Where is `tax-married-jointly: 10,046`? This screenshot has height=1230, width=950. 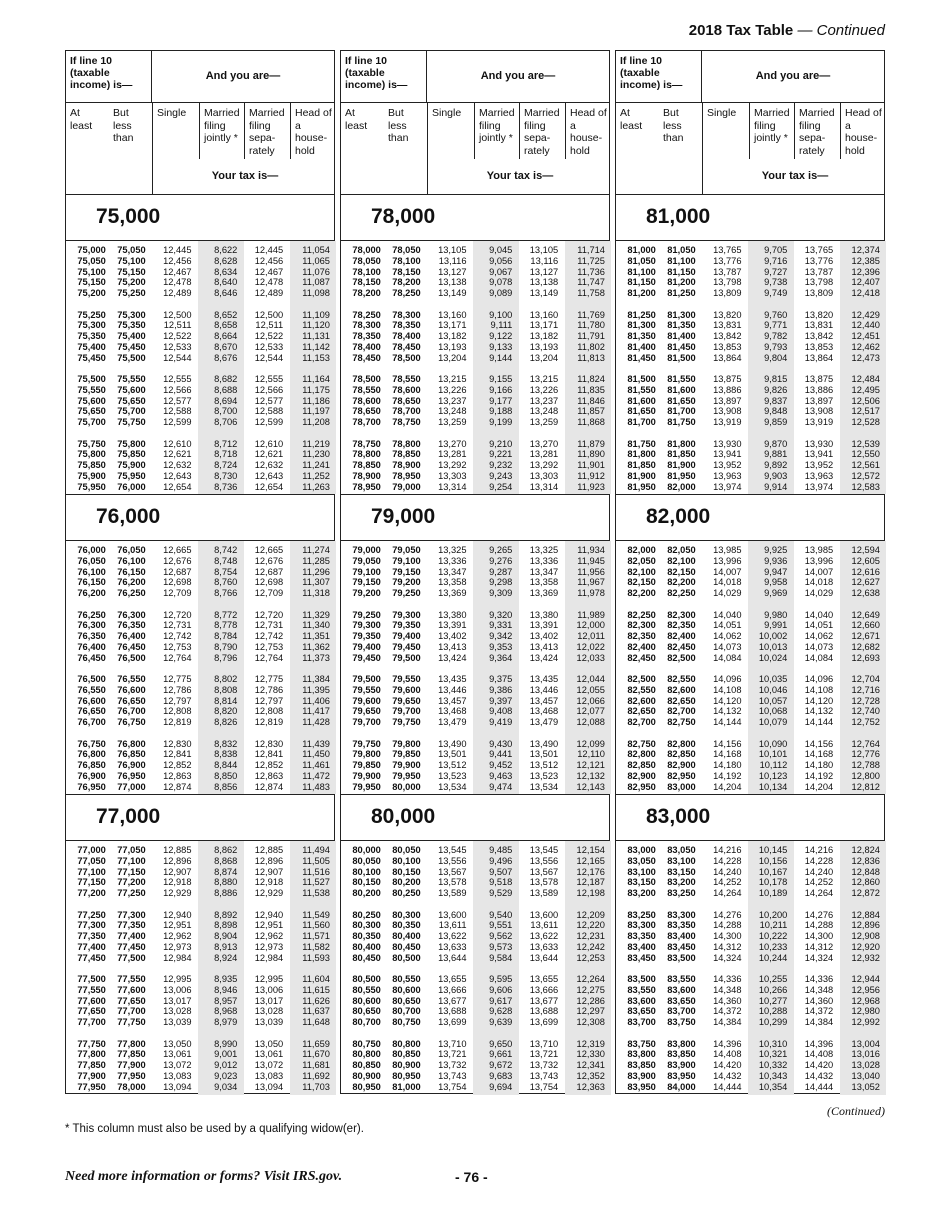
tax-married-jointly: 10,046 is located at coordinates (773, 689).